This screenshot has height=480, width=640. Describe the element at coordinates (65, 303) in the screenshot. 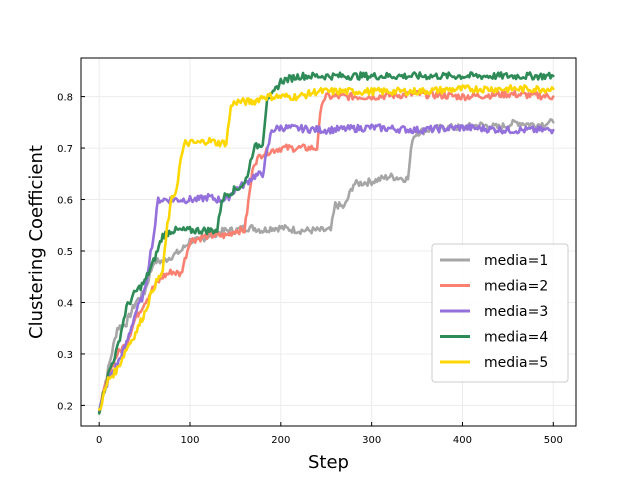

I see `y-tick-label-2: 0.4` at that location.